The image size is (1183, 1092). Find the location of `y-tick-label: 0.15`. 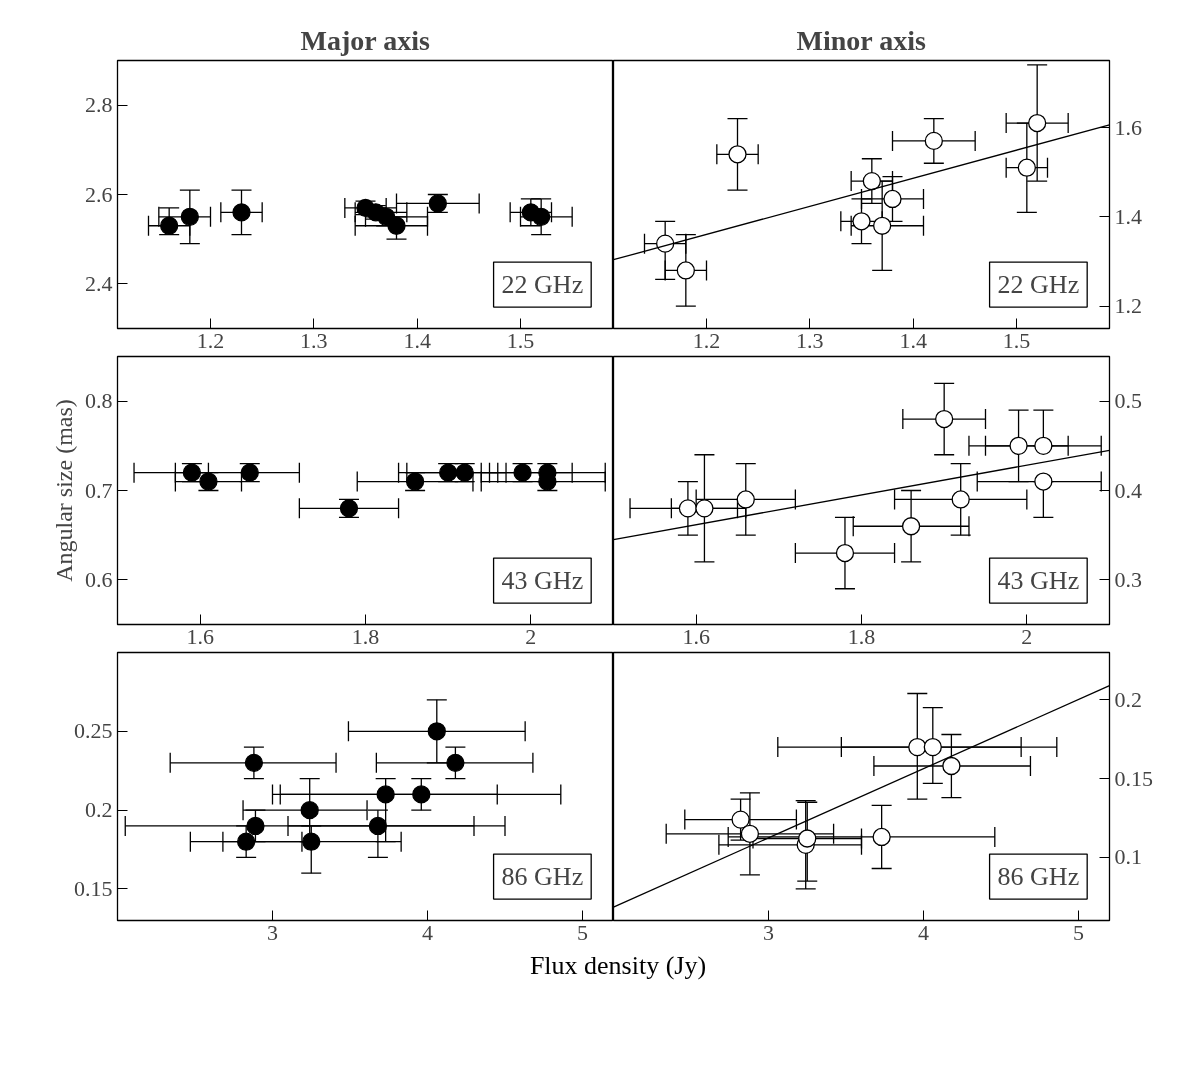

y-tick-label: 0.15 is located at coordinates (93, 888).